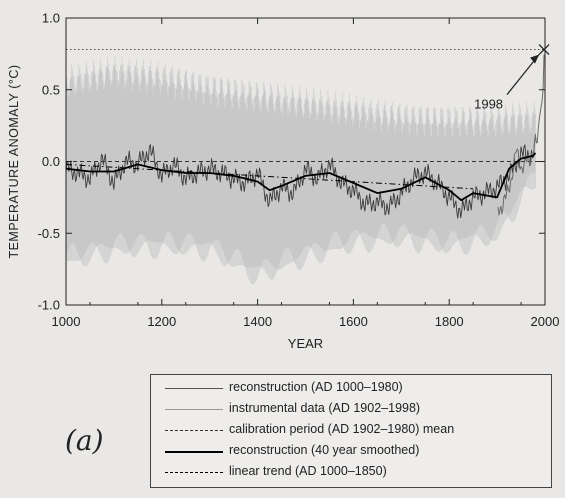  Describe the element at coordinates (51, 161) in the screenshot. I see `y-tick-label: 0.0` at that location.